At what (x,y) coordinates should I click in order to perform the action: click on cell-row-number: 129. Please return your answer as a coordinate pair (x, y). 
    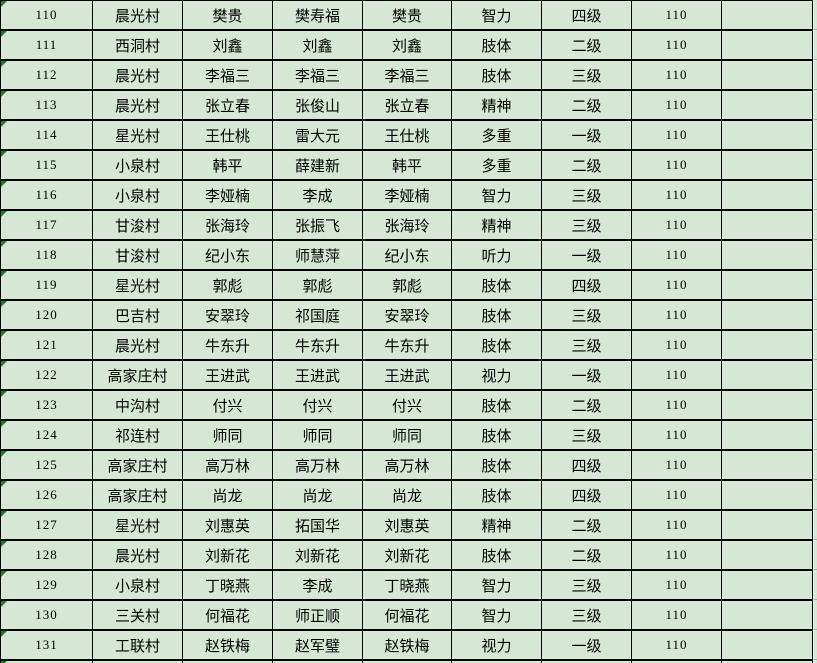
    Looking at the image, I should click on (47, 586).